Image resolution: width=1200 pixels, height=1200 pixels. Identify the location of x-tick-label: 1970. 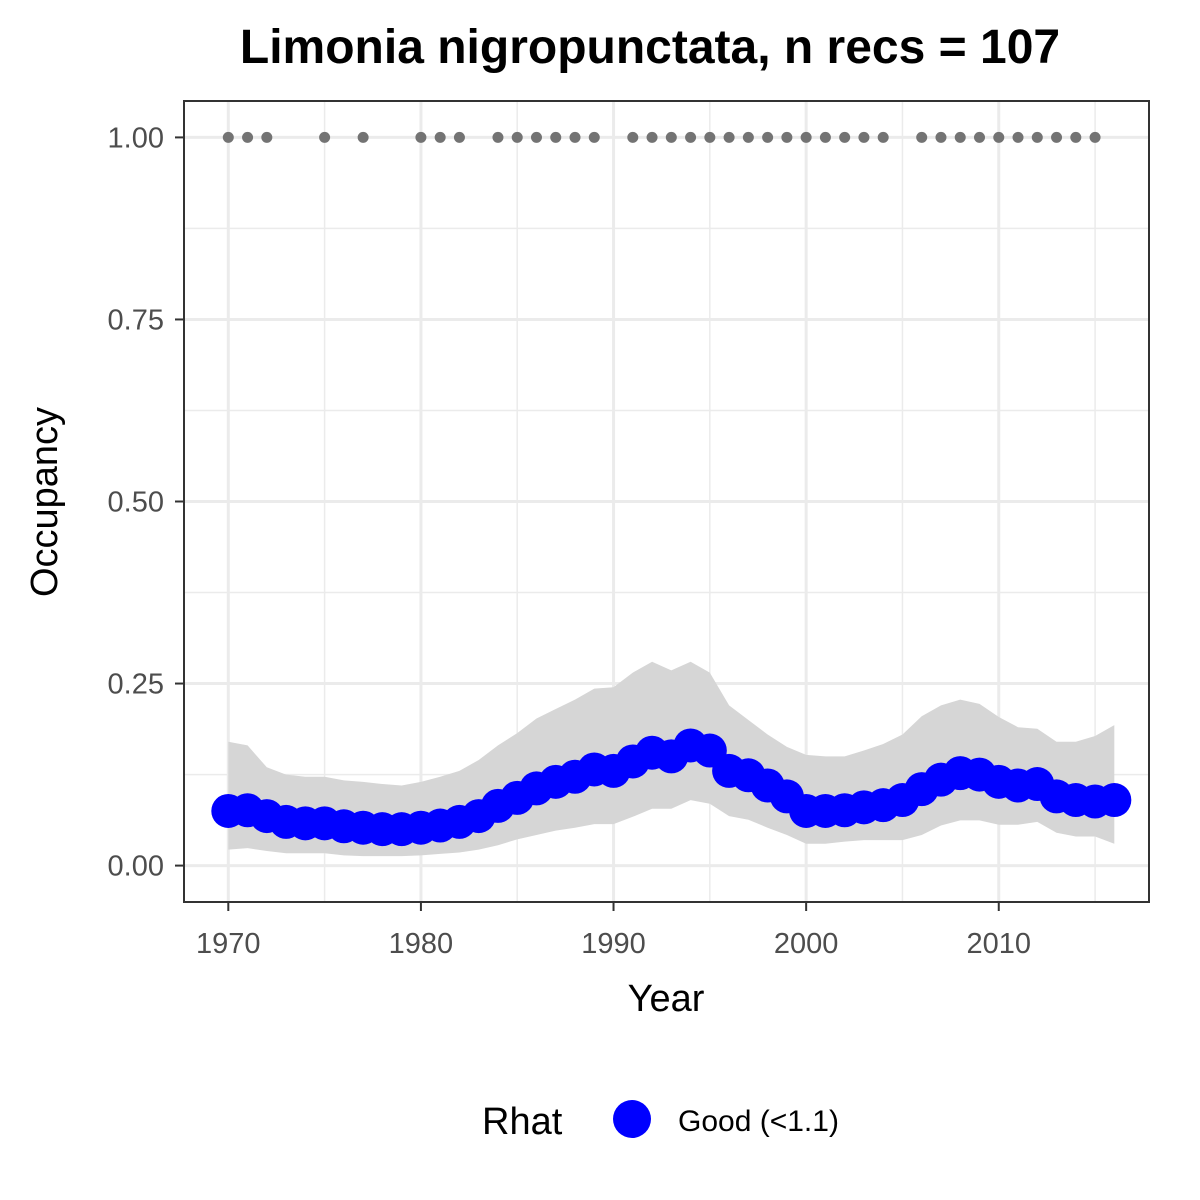
(228, 944).